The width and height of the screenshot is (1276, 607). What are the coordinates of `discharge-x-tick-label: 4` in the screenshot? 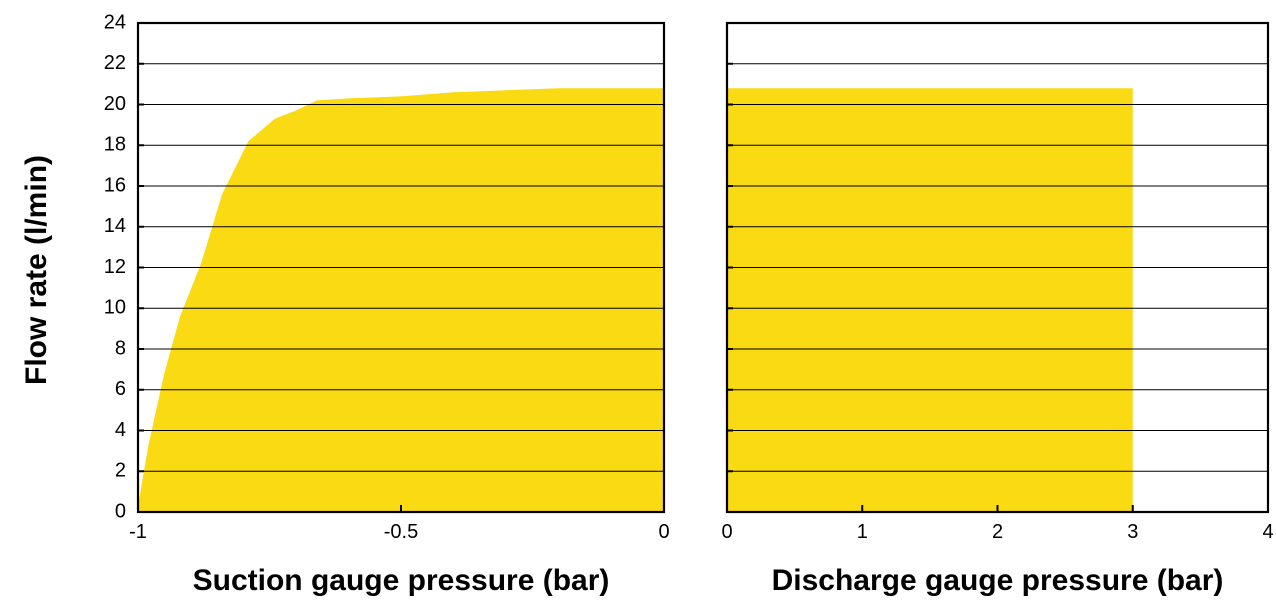 It's located at (1267, 532).